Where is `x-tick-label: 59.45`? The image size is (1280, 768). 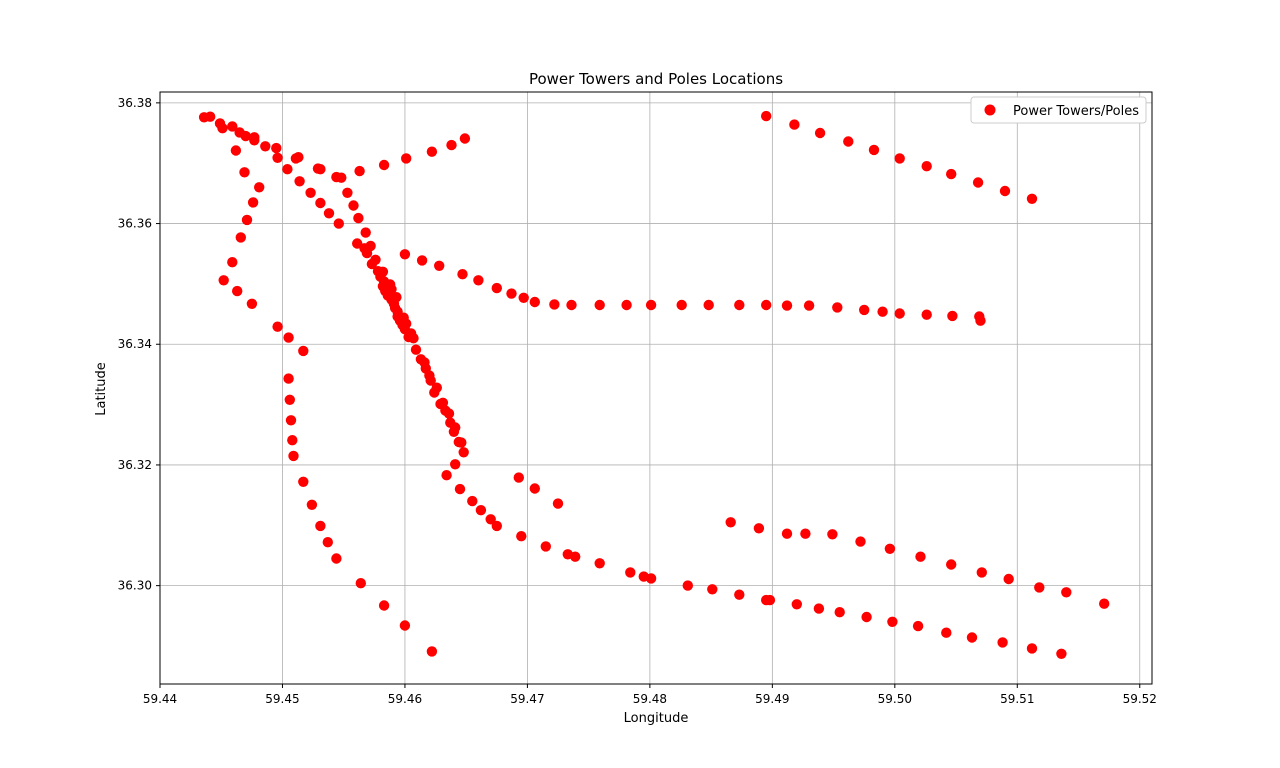
x-tick-label: 59.45 is located at coordinates (282, 699).